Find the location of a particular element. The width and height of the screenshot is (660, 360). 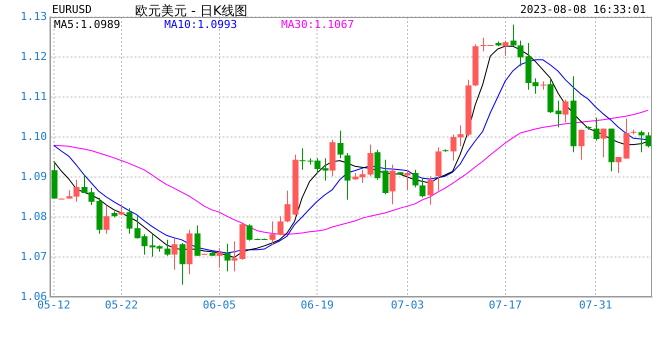

y-tick-label: 1.08 is located at coordinates (33, 216).